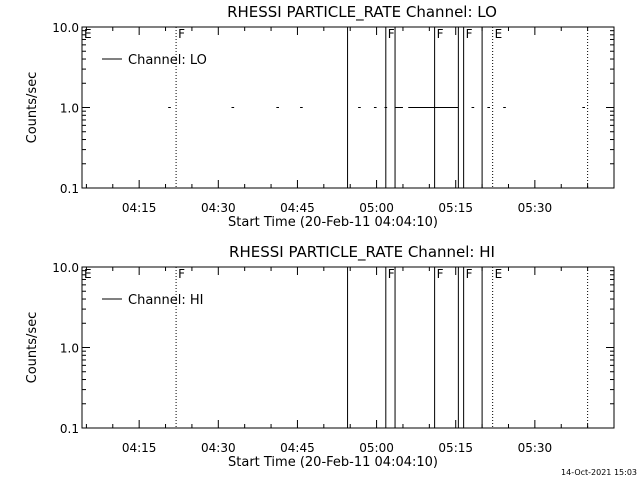  Describe the element at coordinates (599, 472) in the screenshot. I see `plot-timestamp: 14-Oct-2021 15:03` at that location.